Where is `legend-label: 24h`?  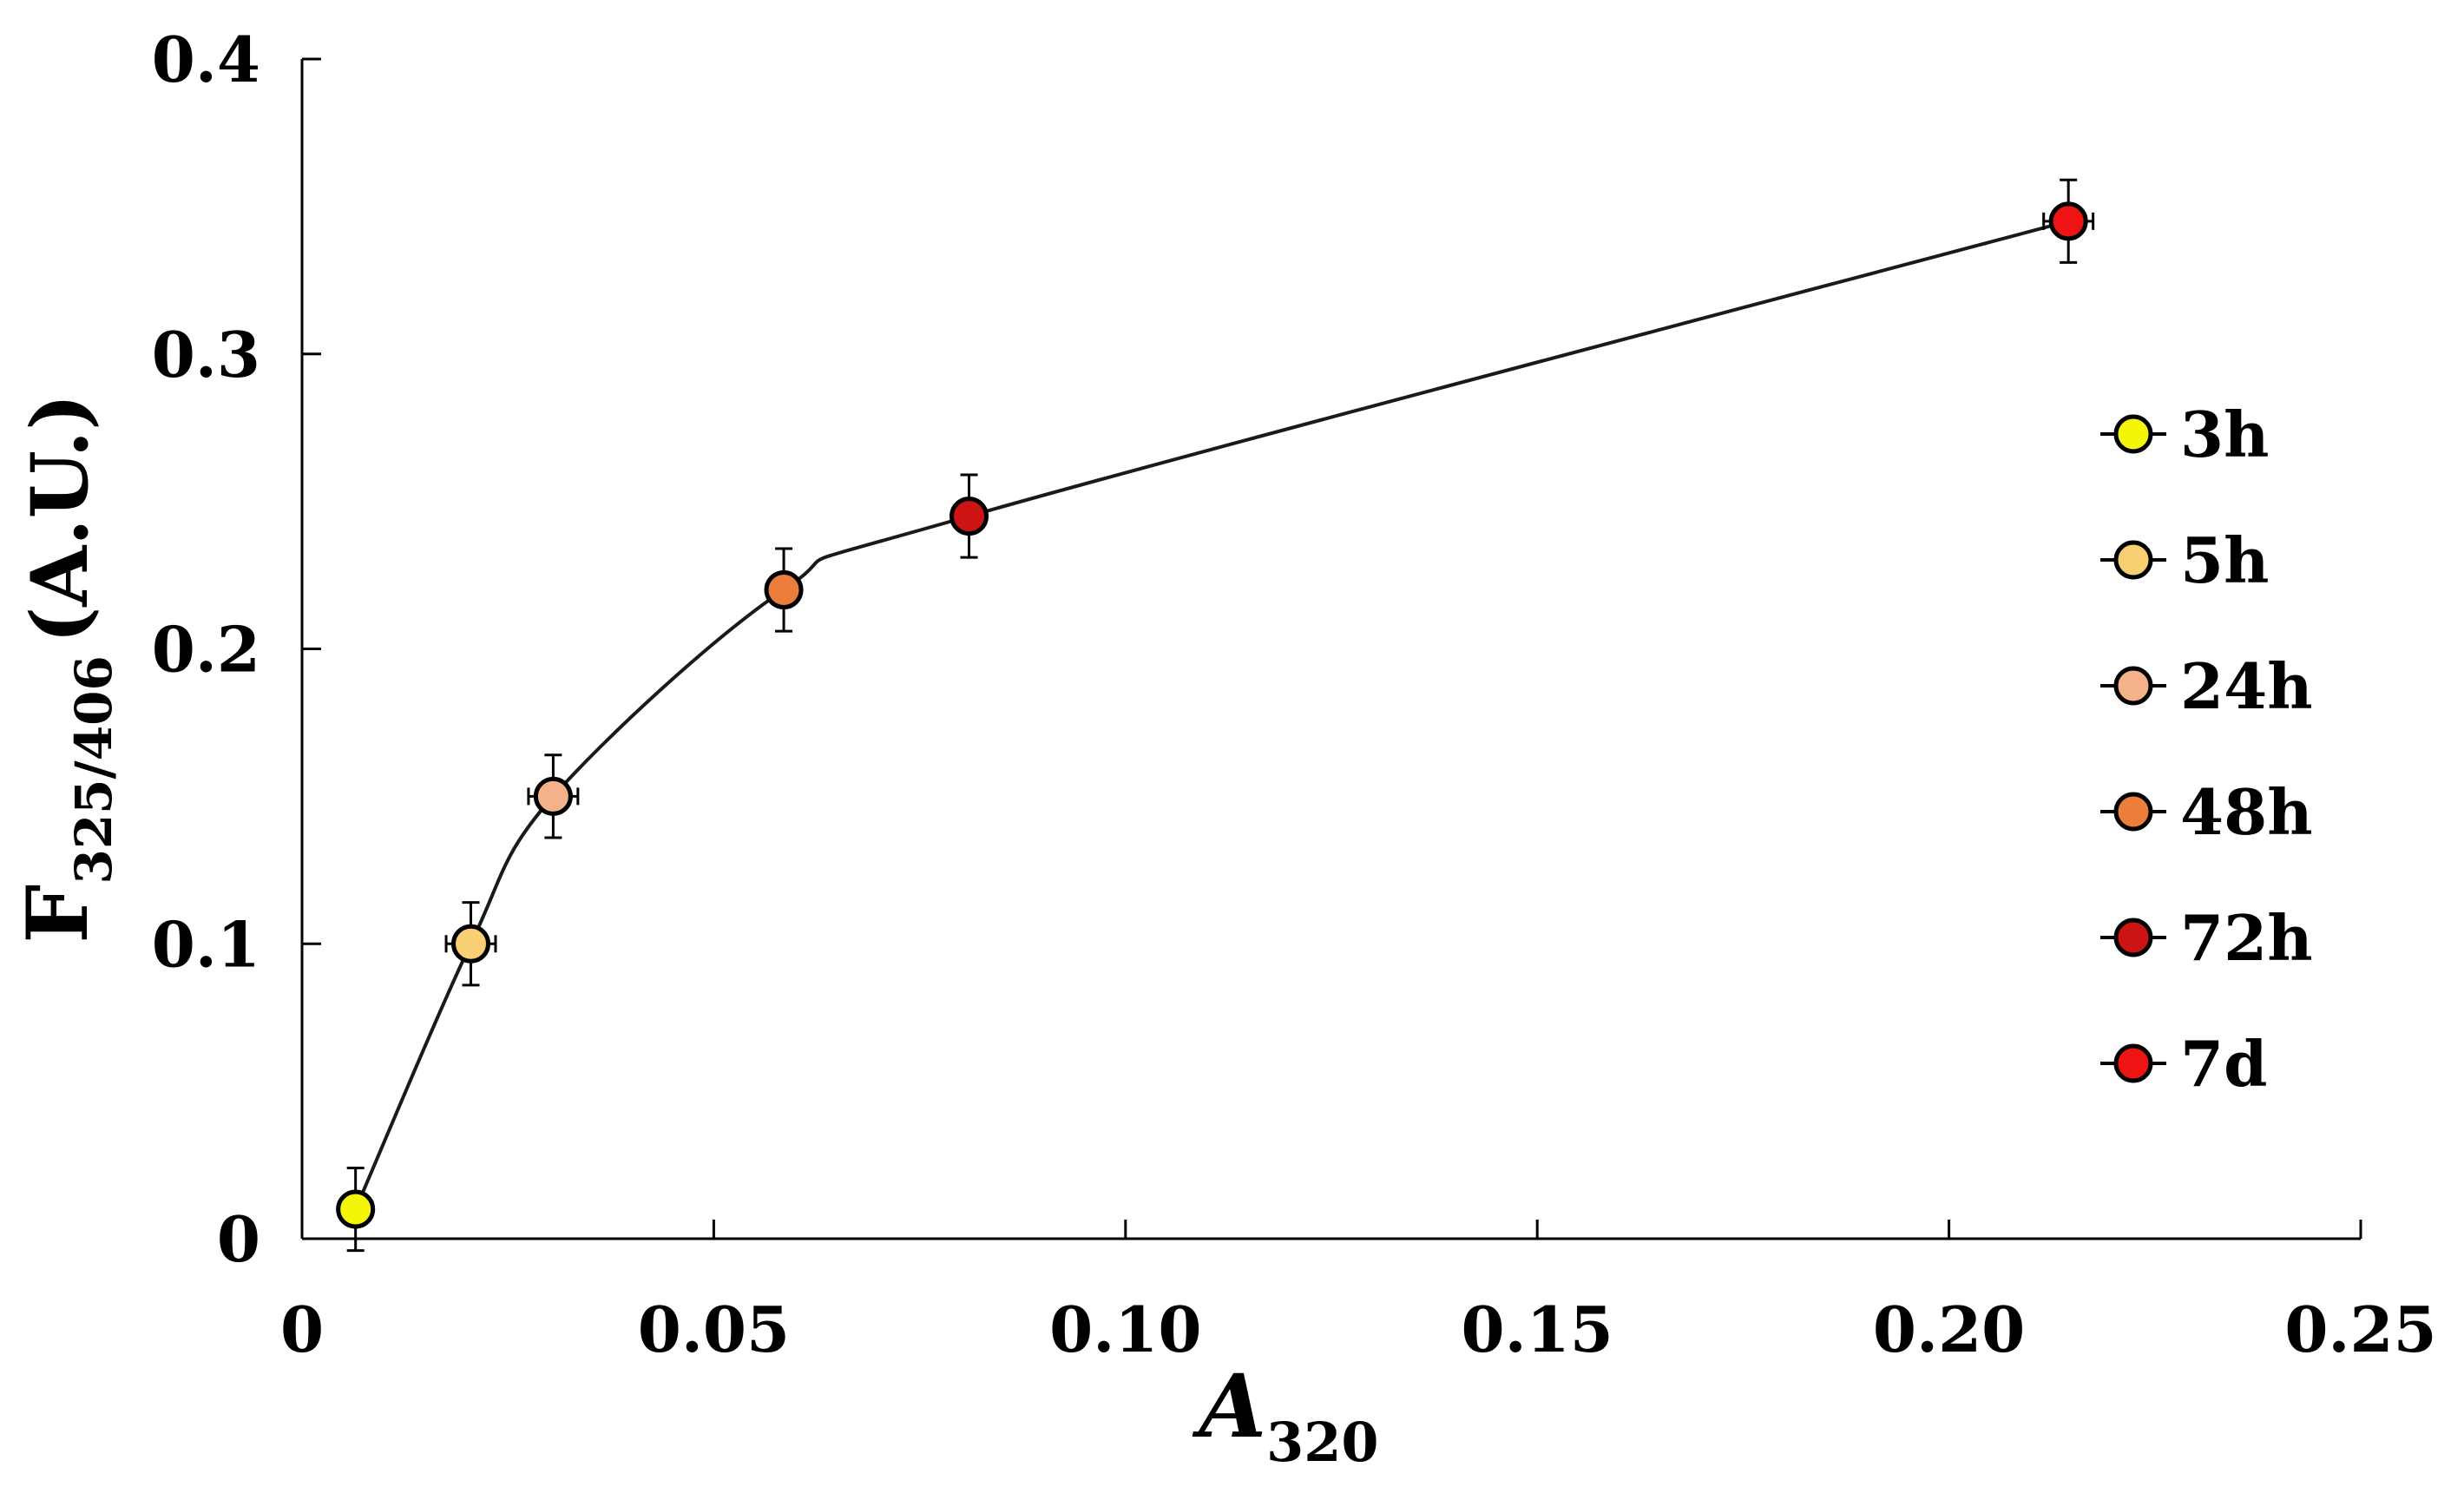 legend-label: 24h is located at coordinates (2246, 686).